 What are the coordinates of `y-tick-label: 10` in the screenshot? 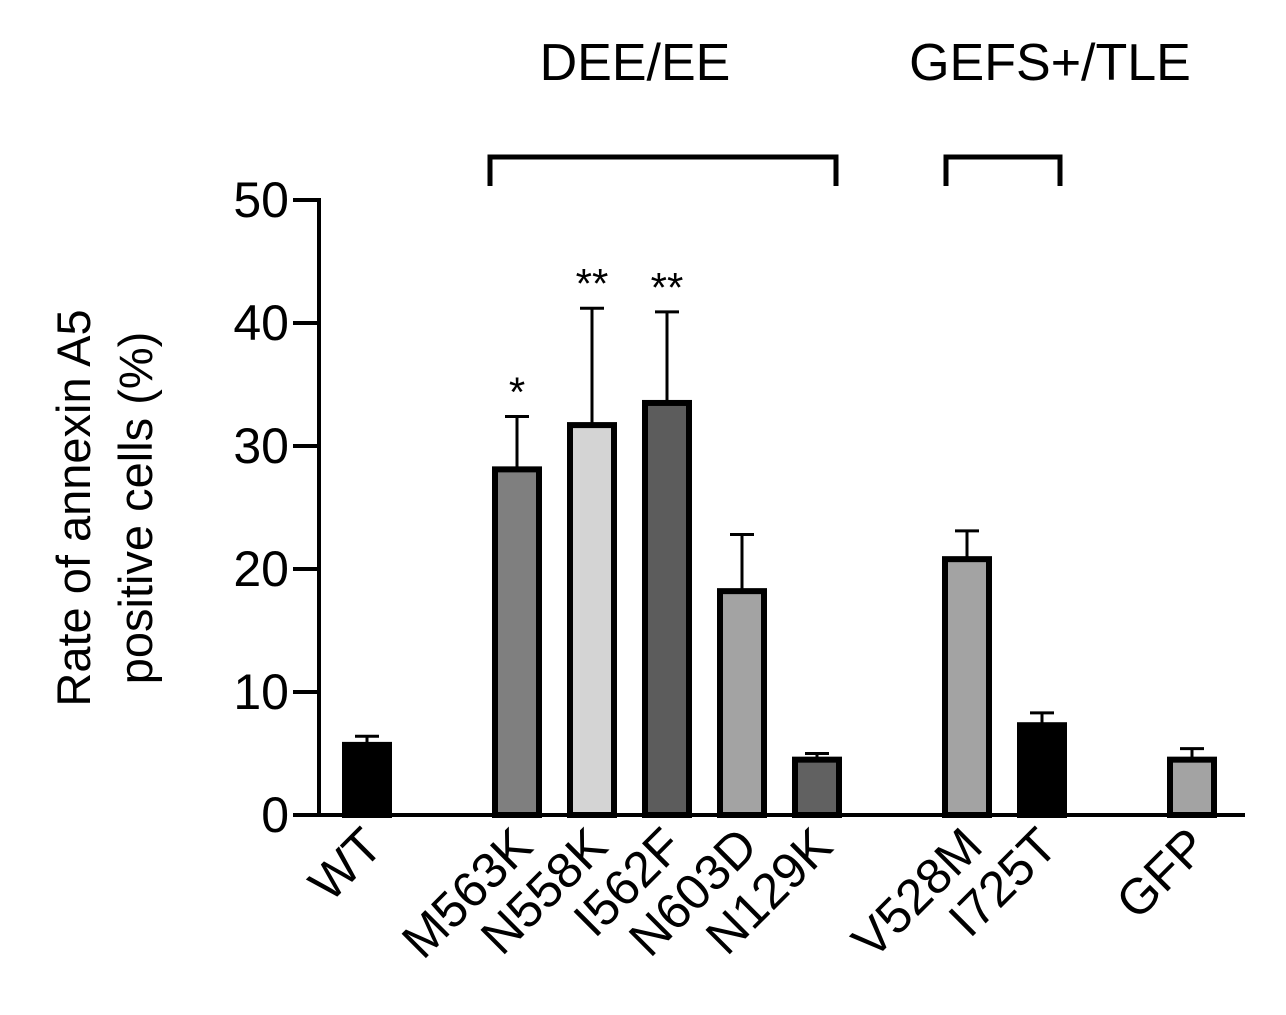 It's located at (261, 692).